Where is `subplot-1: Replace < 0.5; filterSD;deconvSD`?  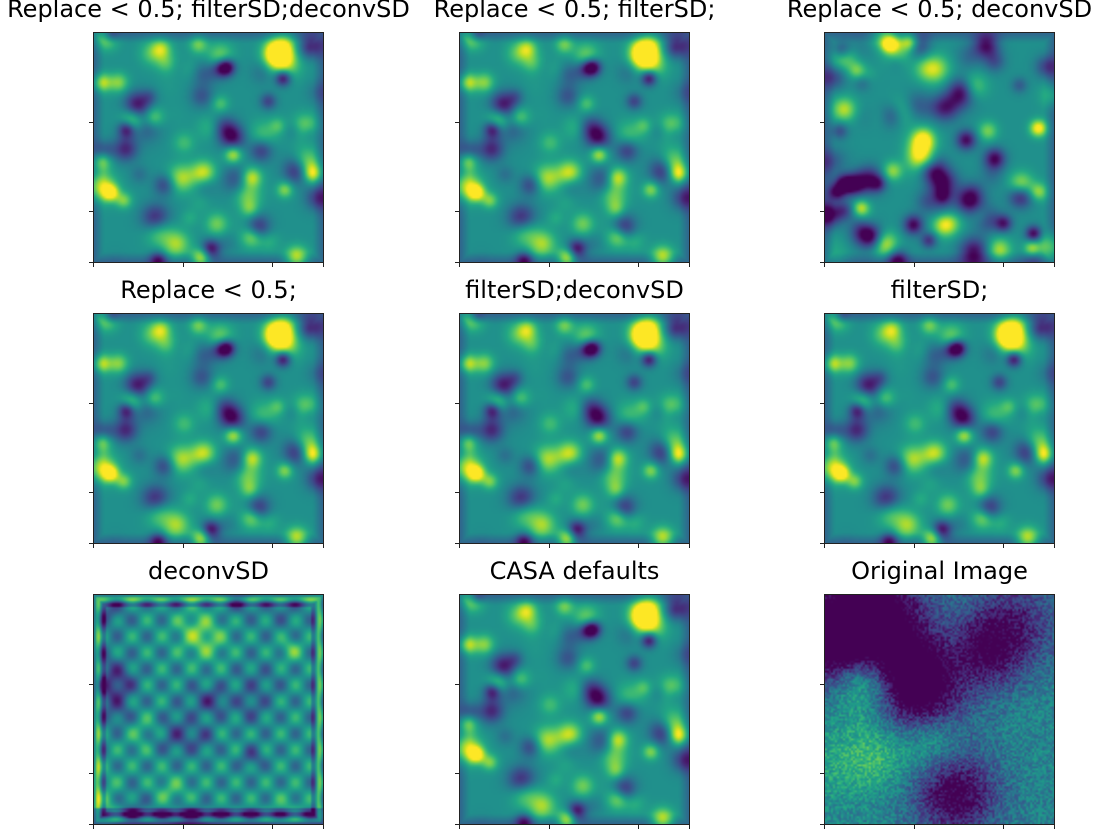
subplot-1: Replace < 0.5; filterSD;deconvSD is located at coordinates (208, 133).